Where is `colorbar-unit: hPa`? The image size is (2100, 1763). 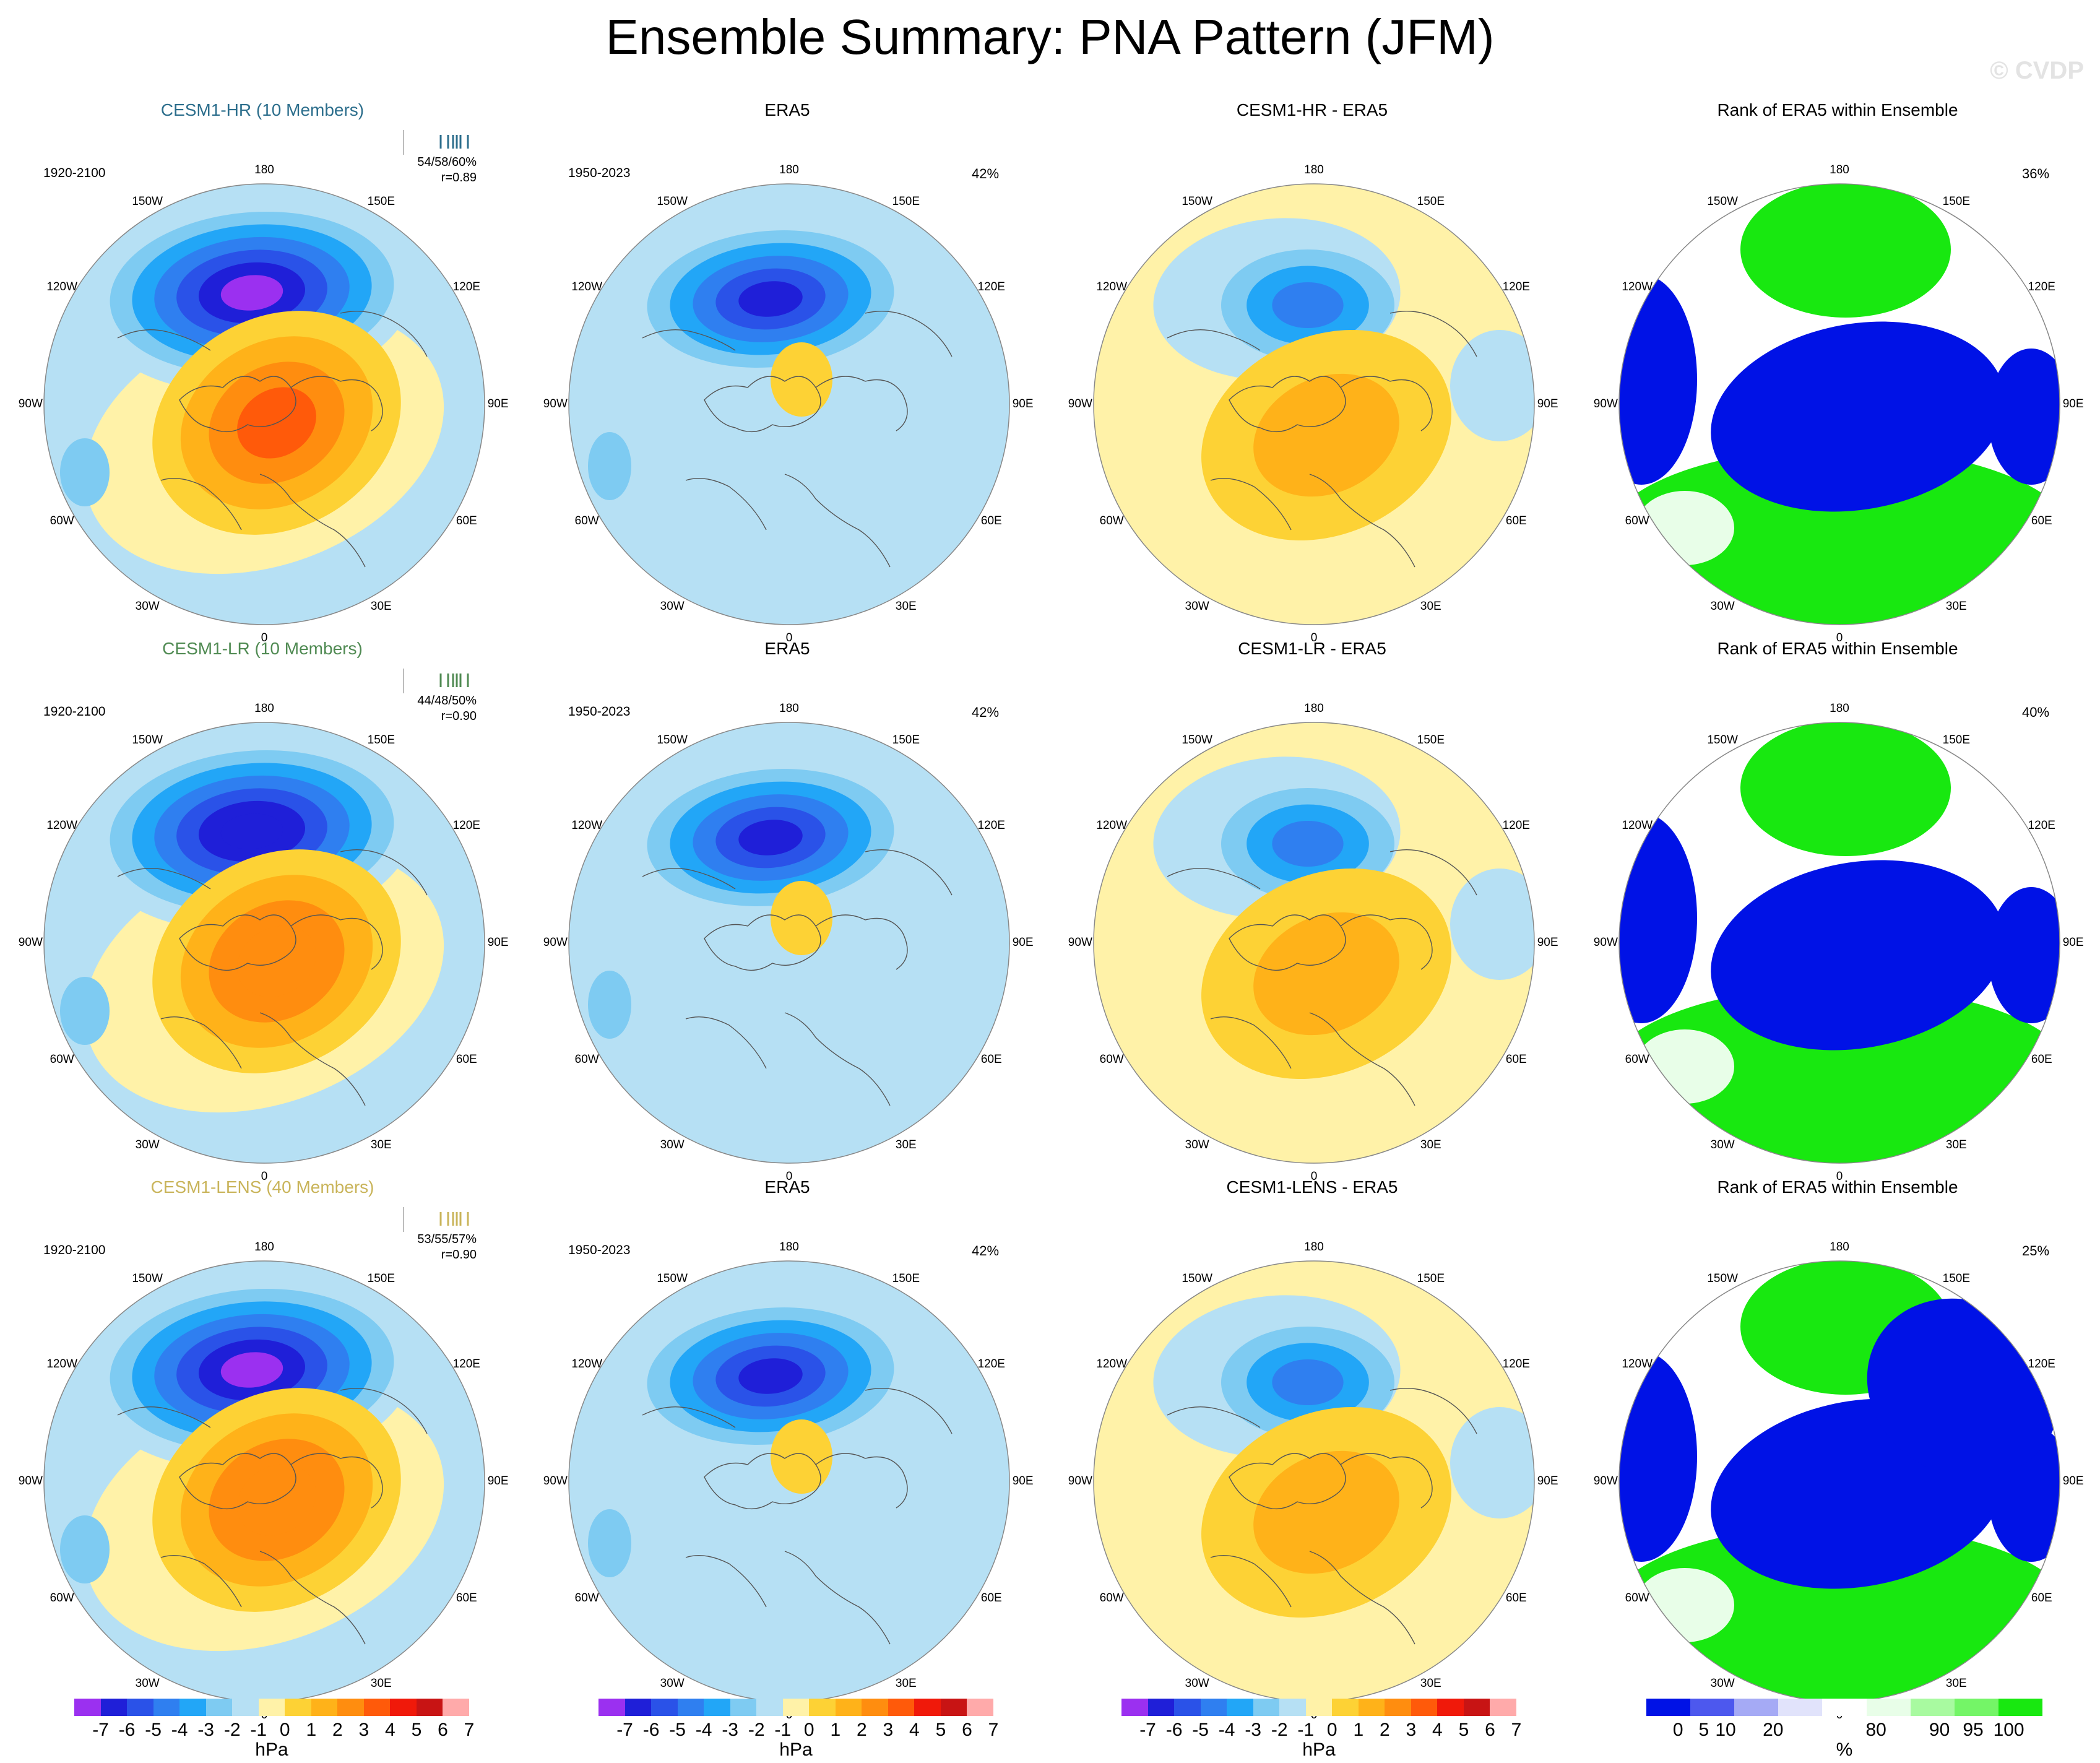 colorbar-unit: hPa is located at coordinates (1319, 1749).